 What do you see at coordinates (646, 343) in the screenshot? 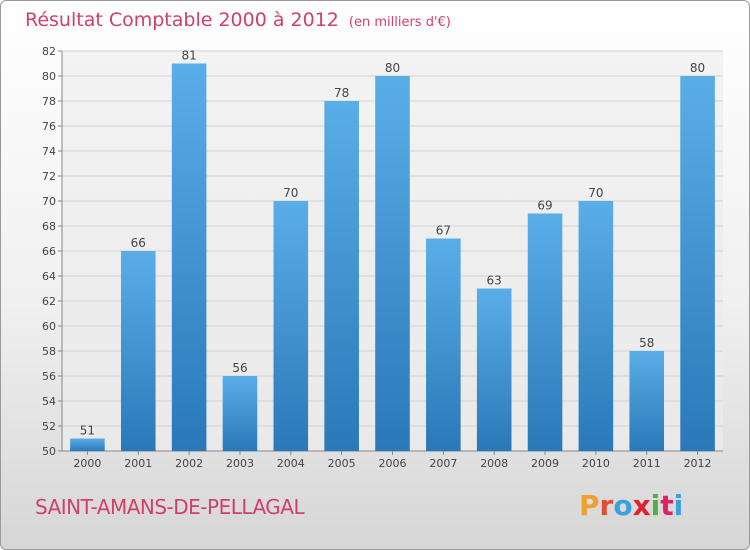
I see `bar-value-label: 58` at bounding box center [646, 343].